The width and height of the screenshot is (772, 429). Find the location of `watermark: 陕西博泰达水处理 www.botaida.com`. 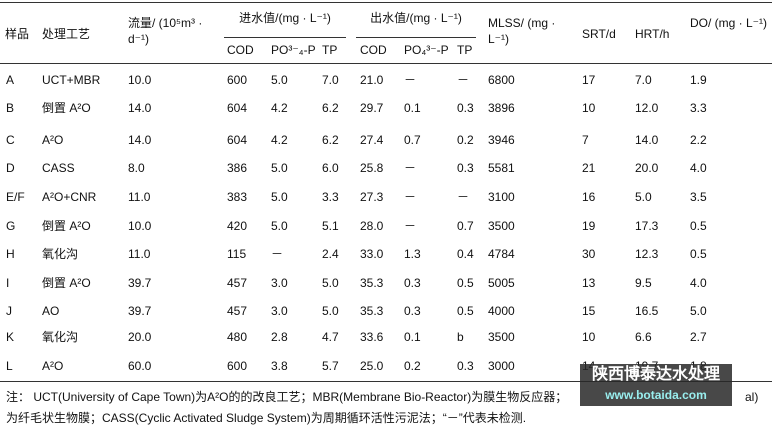

watermark: 陕西博泰达水处理 www.botaida.com is located at coordinates (656, 385).